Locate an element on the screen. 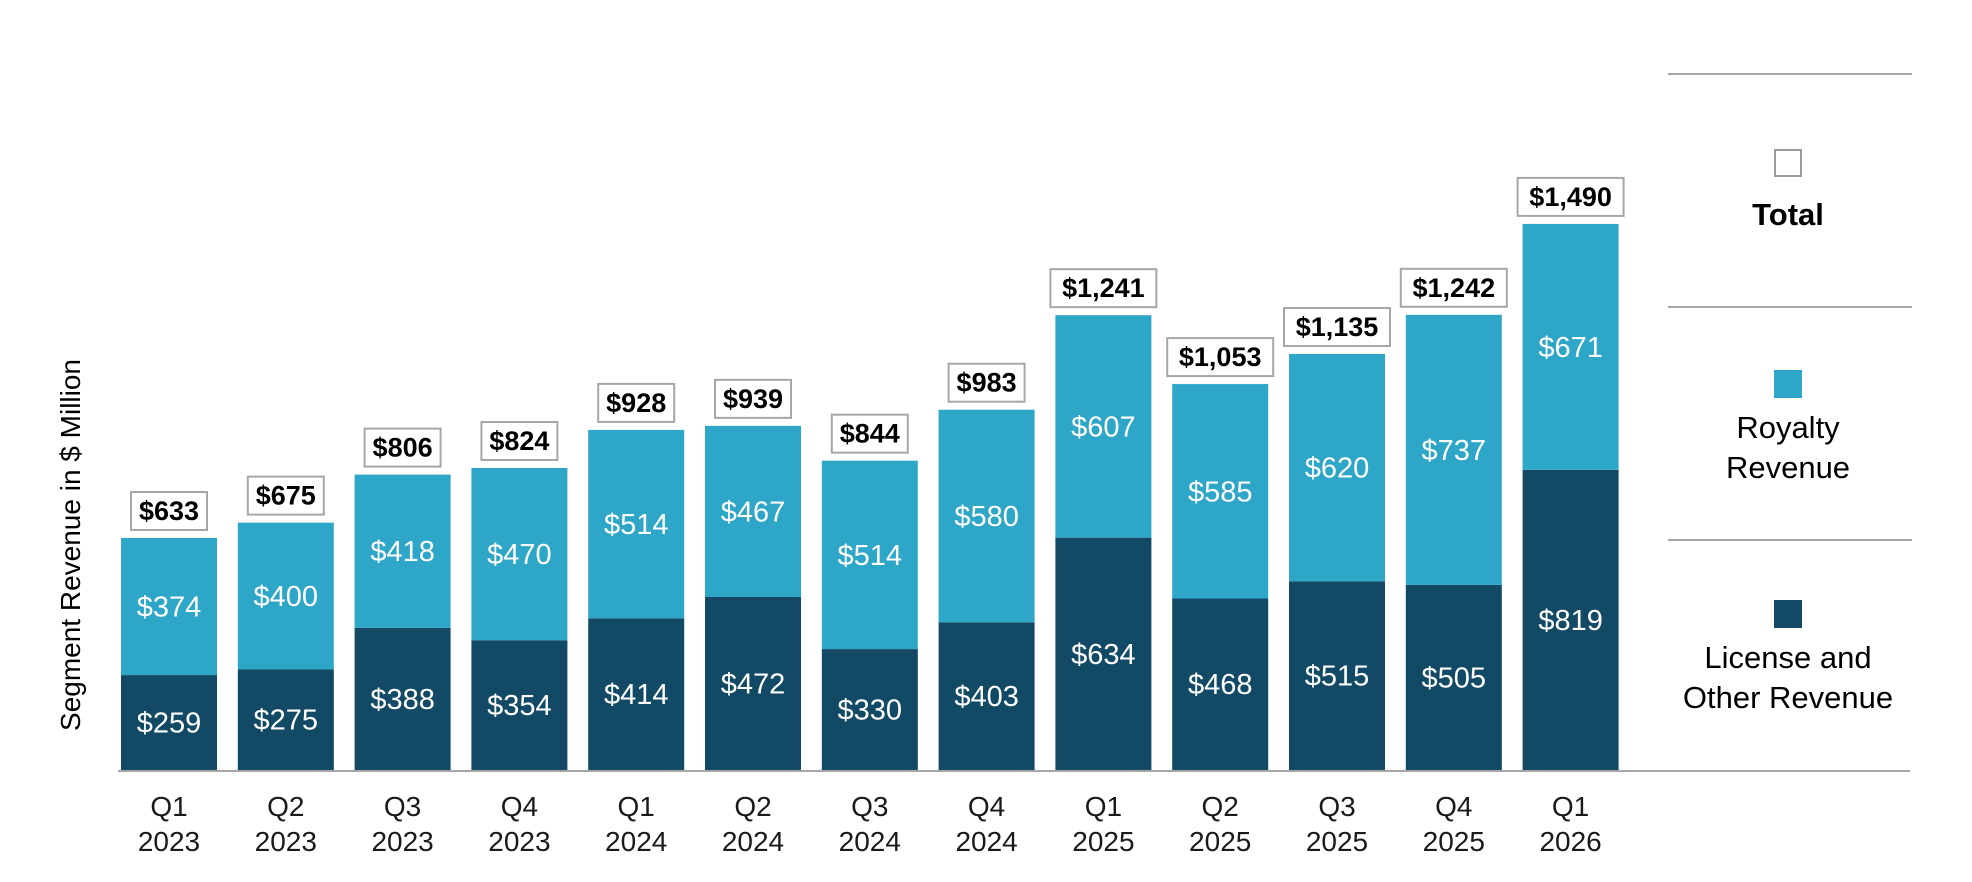  legend-label: Revenue is located at coordinates (1788, 467).